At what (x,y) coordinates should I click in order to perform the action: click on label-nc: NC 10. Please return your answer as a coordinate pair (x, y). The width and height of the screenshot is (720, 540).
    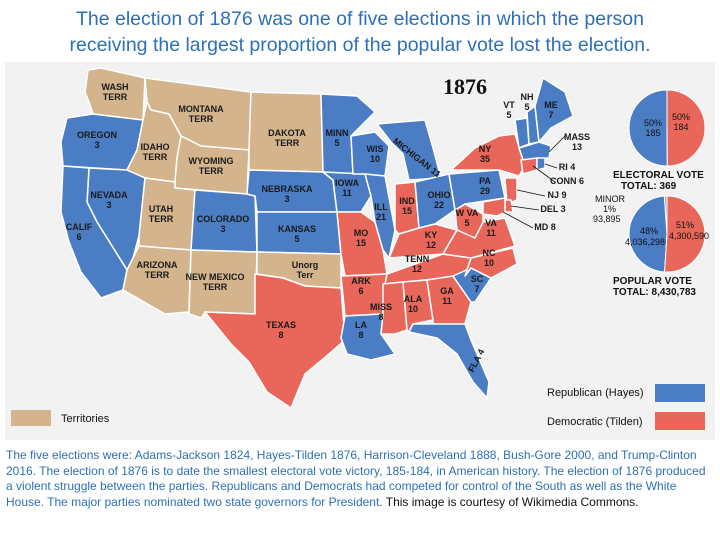
    Looking at the image, I should click on (489, 258).